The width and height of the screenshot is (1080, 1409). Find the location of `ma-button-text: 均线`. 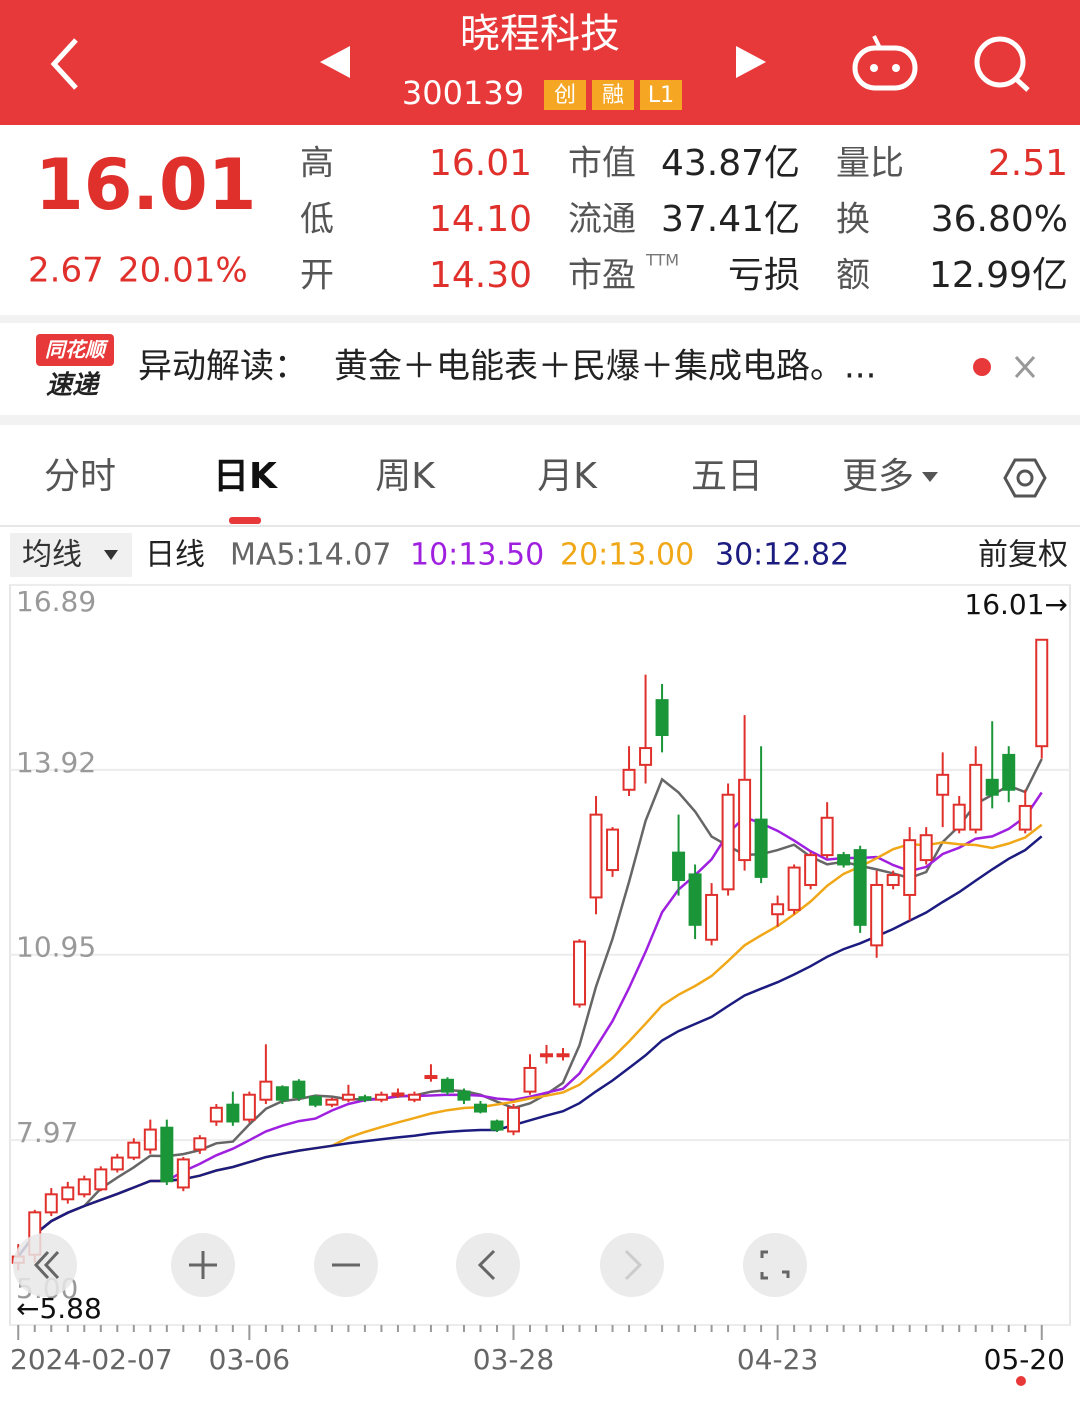

ma-button-text: 均线 is located at coordinates (52, 555).